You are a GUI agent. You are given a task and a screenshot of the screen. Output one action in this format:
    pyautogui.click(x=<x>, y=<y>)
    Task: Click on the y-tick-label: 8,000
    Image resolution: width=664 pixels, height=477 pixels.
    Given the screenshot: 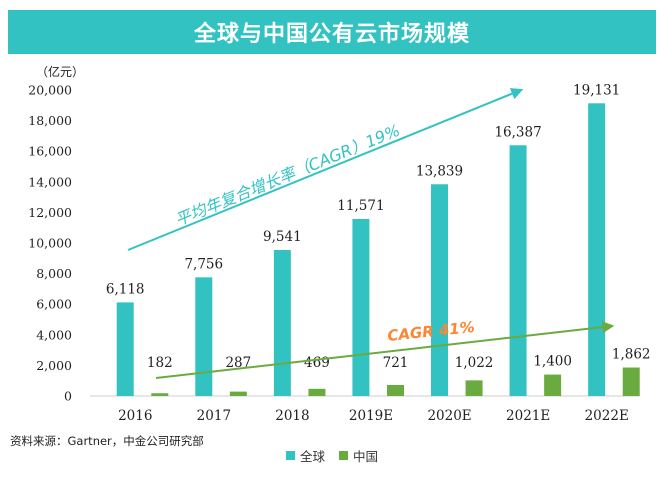 What is the action you would take?
    pyautogui.click(x=54, y=273)
    